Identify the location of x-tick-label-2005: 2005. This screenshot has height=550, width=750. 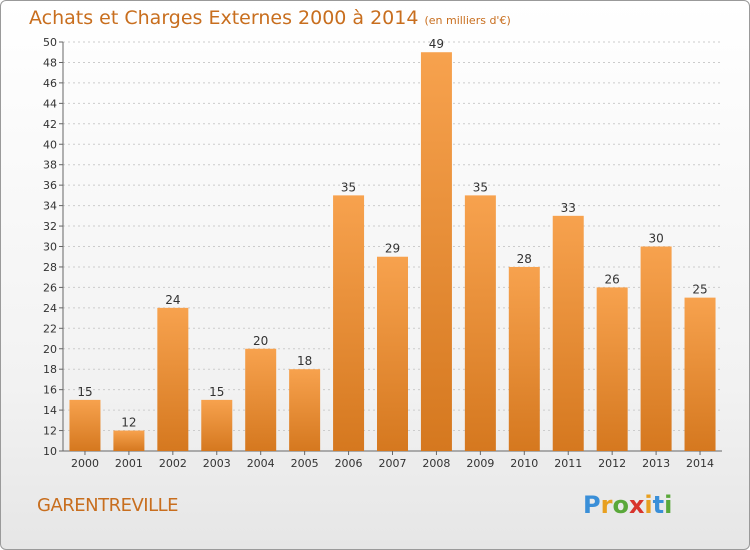
(305, 463).